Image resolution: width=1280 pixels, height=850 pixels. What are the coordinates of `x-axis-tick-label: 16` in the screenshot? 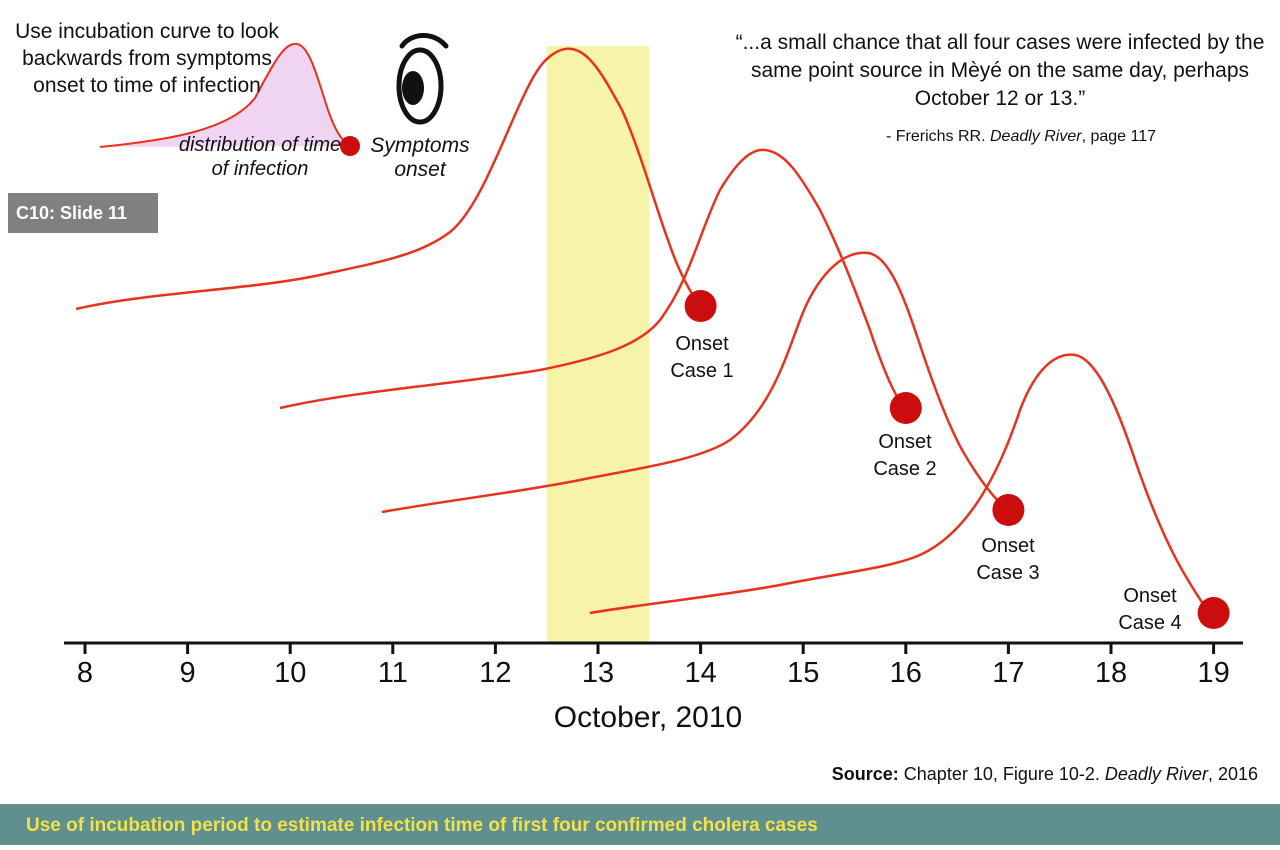 It's located at (906, 673).